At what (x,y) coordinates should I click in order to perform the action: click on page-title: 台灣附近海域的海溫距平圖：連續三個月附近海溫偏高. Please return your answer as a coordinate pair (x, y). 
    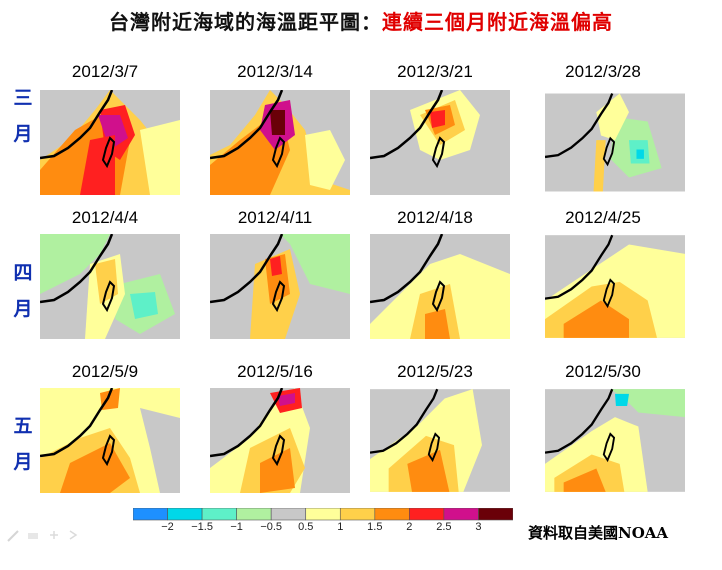
    Looking at the image, I should click on (361, 20).